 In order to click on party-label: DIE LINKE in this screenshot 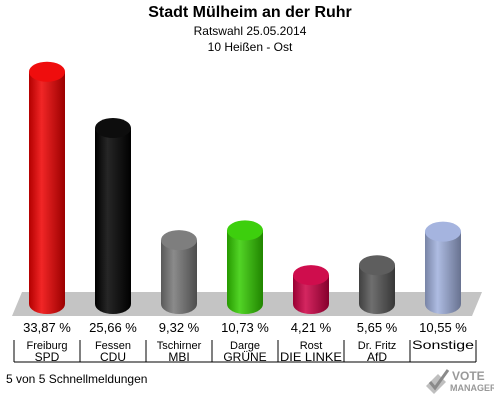, I will do `click(311, 357)`.